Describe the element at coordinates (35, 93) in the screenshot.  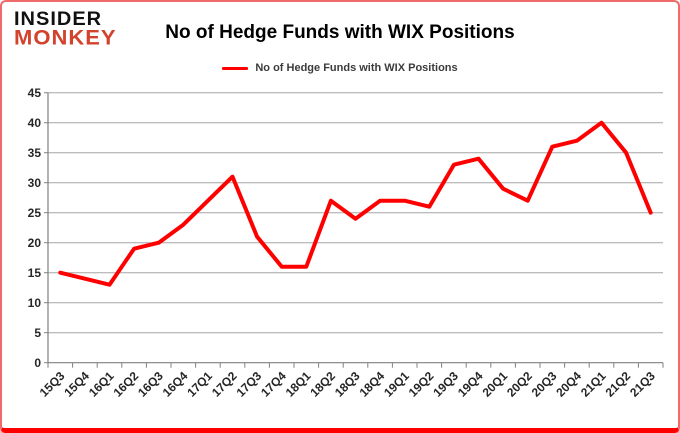
I see `y-axis-tick-label: 45` at that location.